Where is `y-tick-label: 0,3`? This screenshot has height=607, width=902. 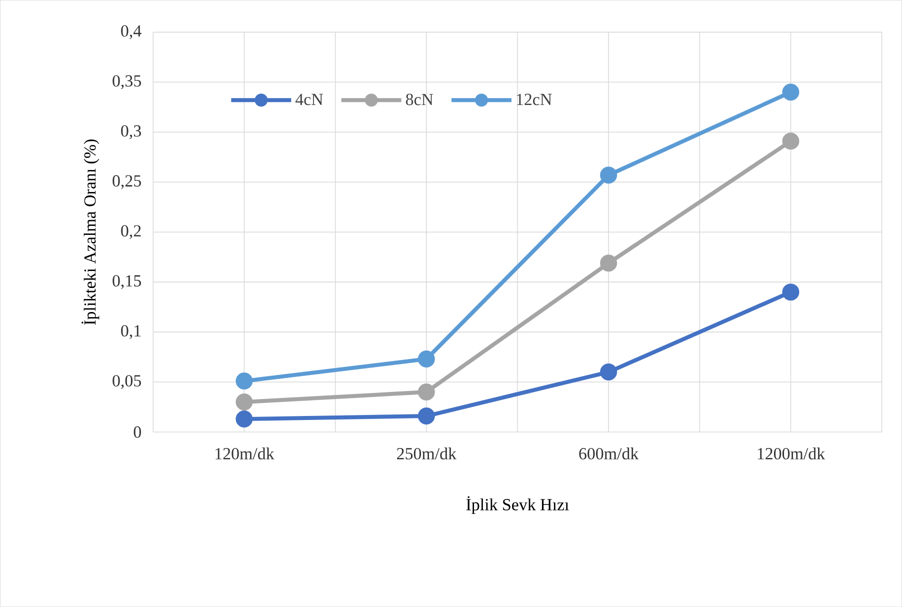
y-tick-label: 0,3 is located at coordinates (131, 132).